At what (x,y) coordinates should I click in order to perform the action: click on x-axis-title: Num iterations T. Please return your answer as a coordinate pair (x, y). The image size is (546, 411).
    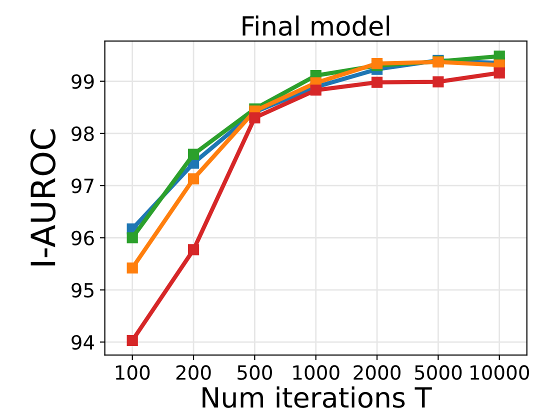
    Looking at the image, I should click on (317, 397).